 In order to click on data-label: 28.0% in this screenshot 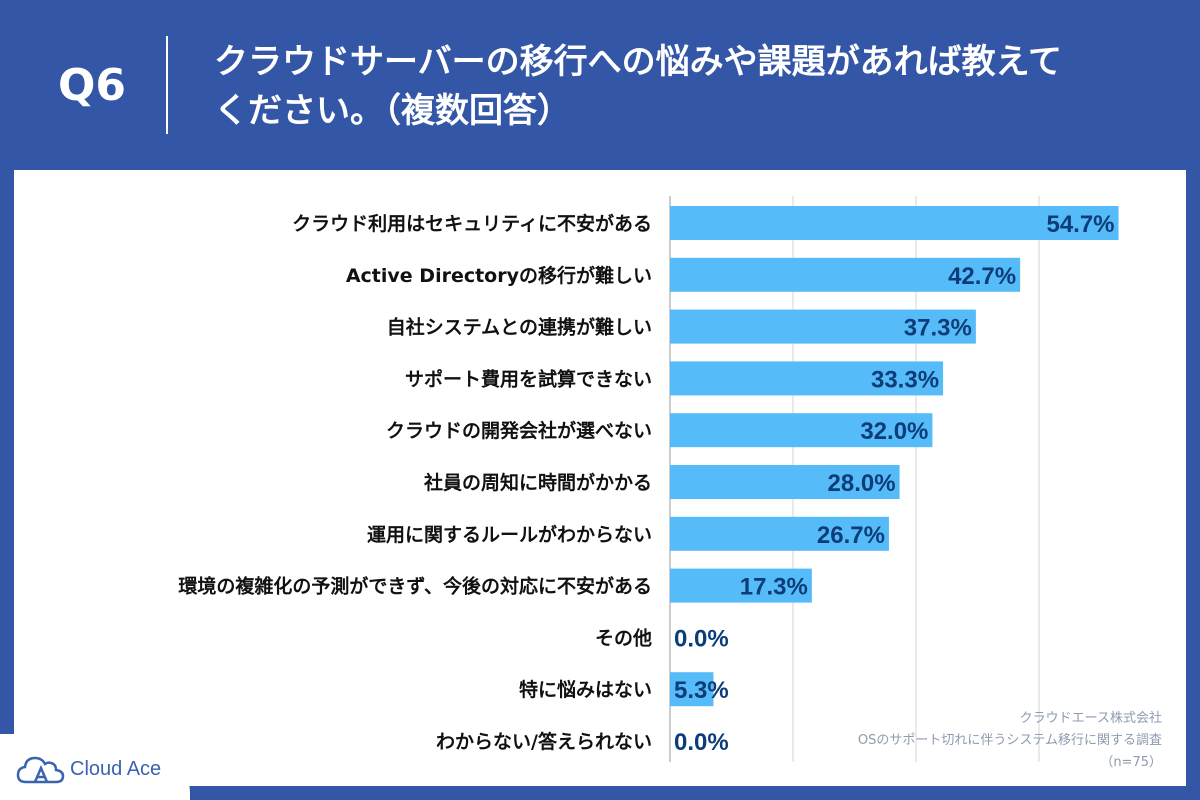, I will do `click(862, 483)`.